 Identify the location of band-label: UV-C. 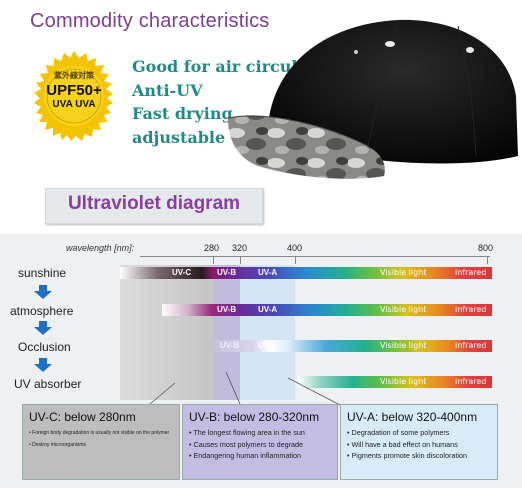
(182, 272).